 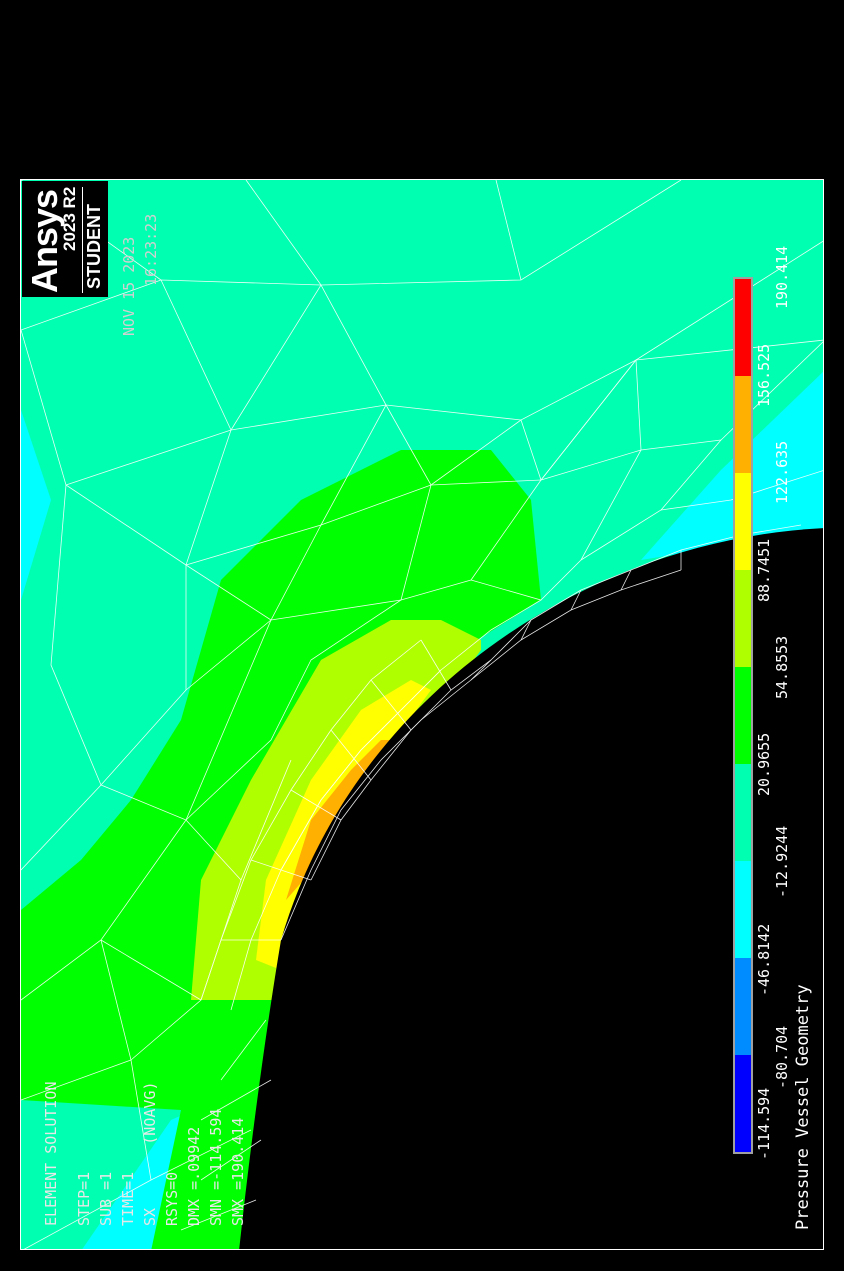 I want to click on info-line-time: TIME=1, so click(x=128, y=1198).